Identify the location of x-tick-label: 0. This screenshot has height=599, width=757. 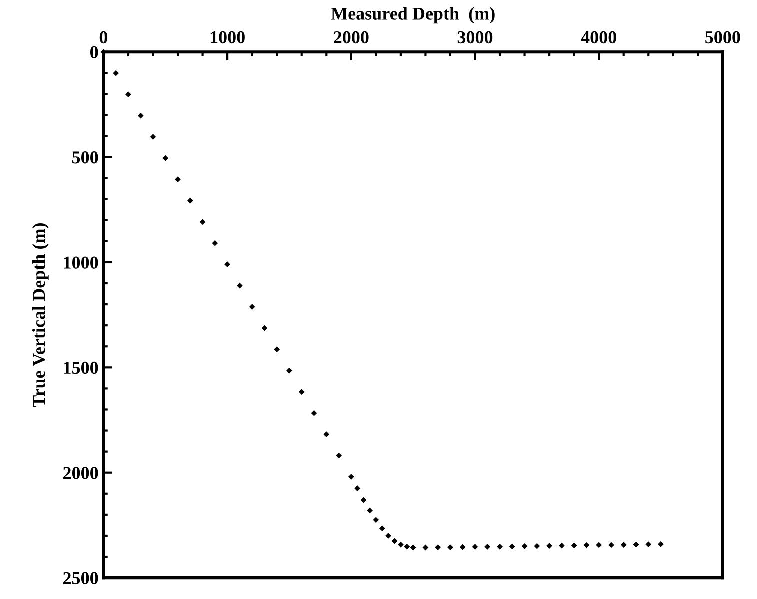
(104, 37).